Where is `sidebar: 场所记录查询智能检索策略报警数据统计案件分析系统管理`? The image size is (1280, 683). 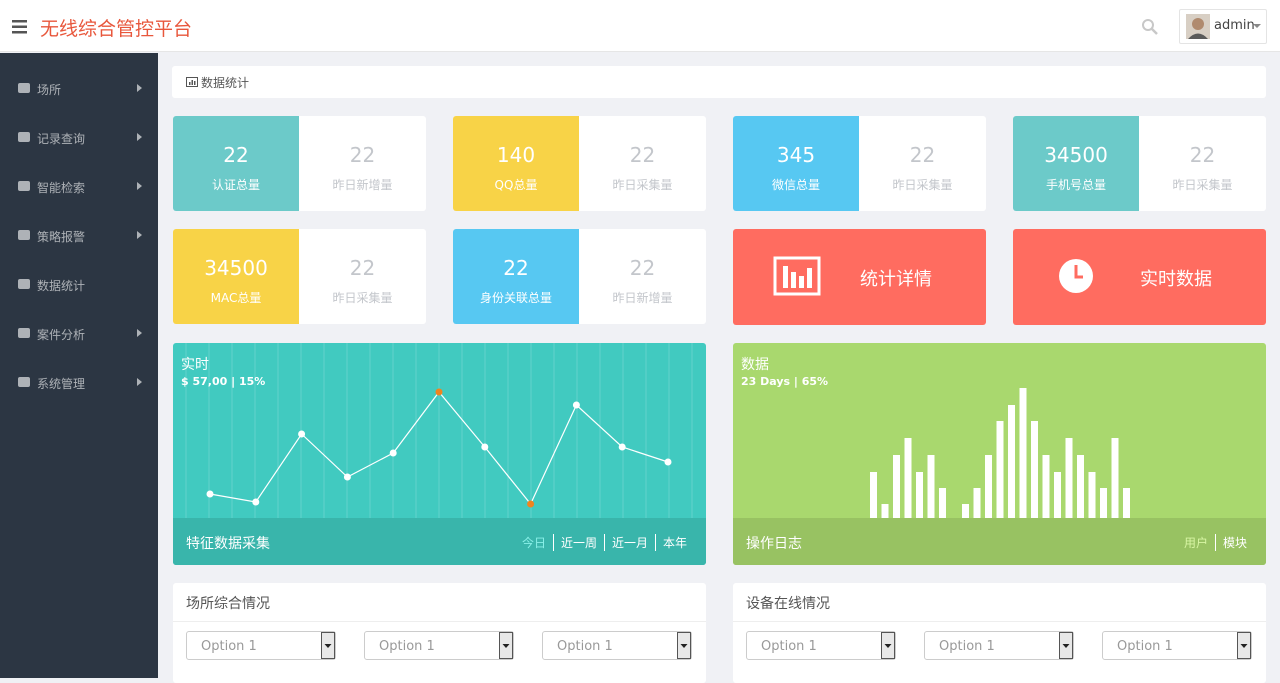 sidebar: 场所记录查询智能检索策略报警数据统计案件分析系统管理 is located at coordinates (79, 365).